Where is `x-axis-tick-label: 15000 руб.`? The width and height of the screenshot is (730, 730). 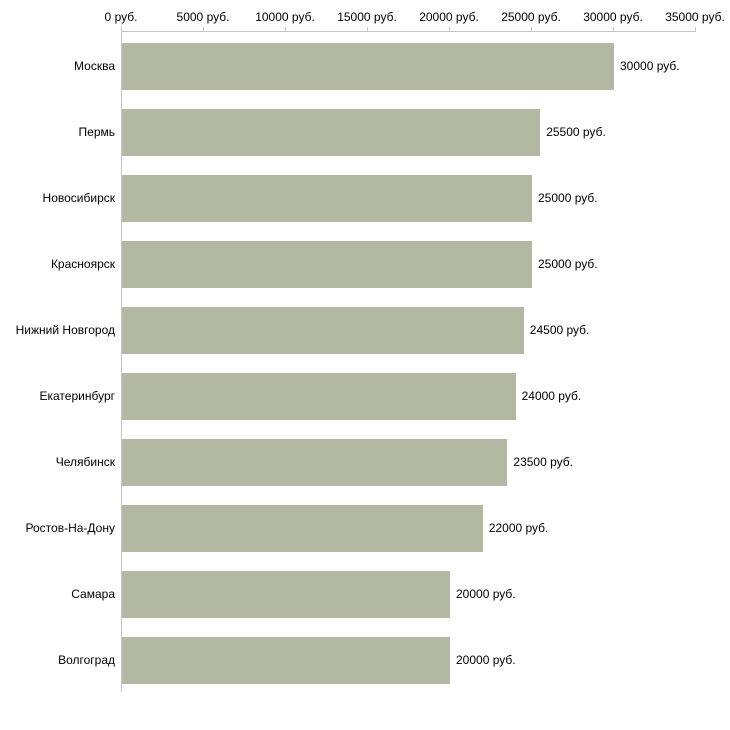
x-axis-tick-label: 15000 руб. is located at coordinates (367, 17).